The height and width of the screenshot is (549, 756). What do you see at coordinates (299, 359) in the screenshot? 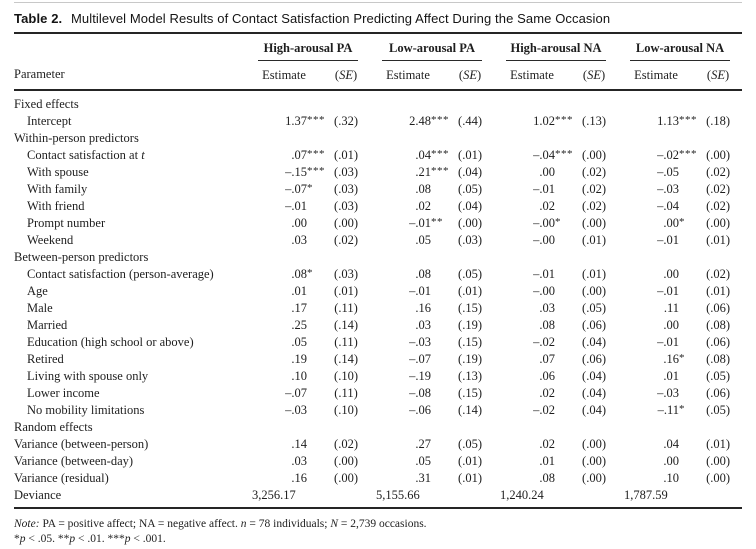
I see `estimate-value: .19` at bounding box center [299, 359].